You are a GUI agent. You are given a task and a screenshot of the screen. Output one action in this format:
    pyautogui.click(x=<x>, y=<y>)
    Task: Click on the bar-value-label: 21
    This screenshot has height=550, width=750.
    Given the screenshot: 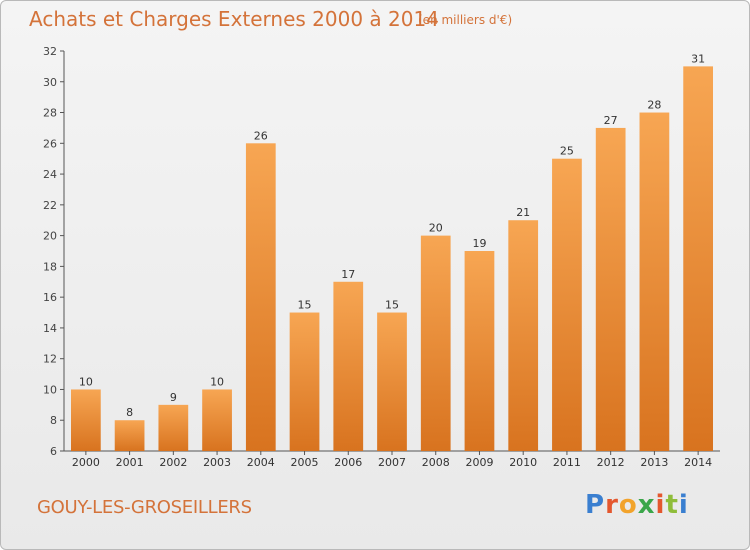 What is the action you would take?
    pyautogui.click(x=523, y=212)
    